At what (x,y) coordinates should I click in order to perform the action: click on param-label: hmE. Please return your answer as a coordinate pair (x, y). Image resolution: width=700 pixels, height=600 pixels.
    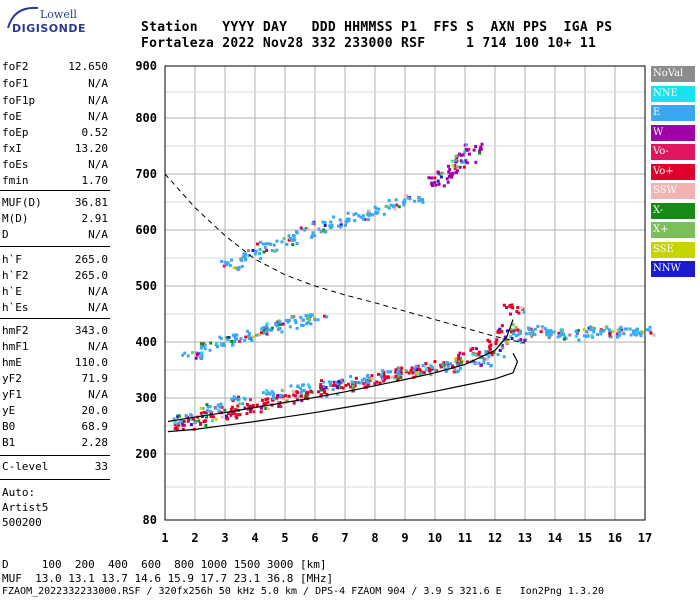
    Looking at the image, I should click on (12, 362).